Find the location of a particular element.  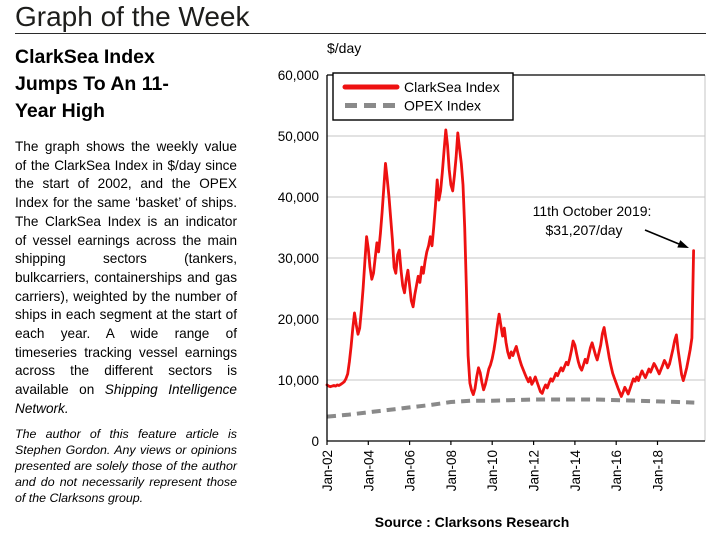

page-title: Graph of the Week is located at coordinates (132, 16).